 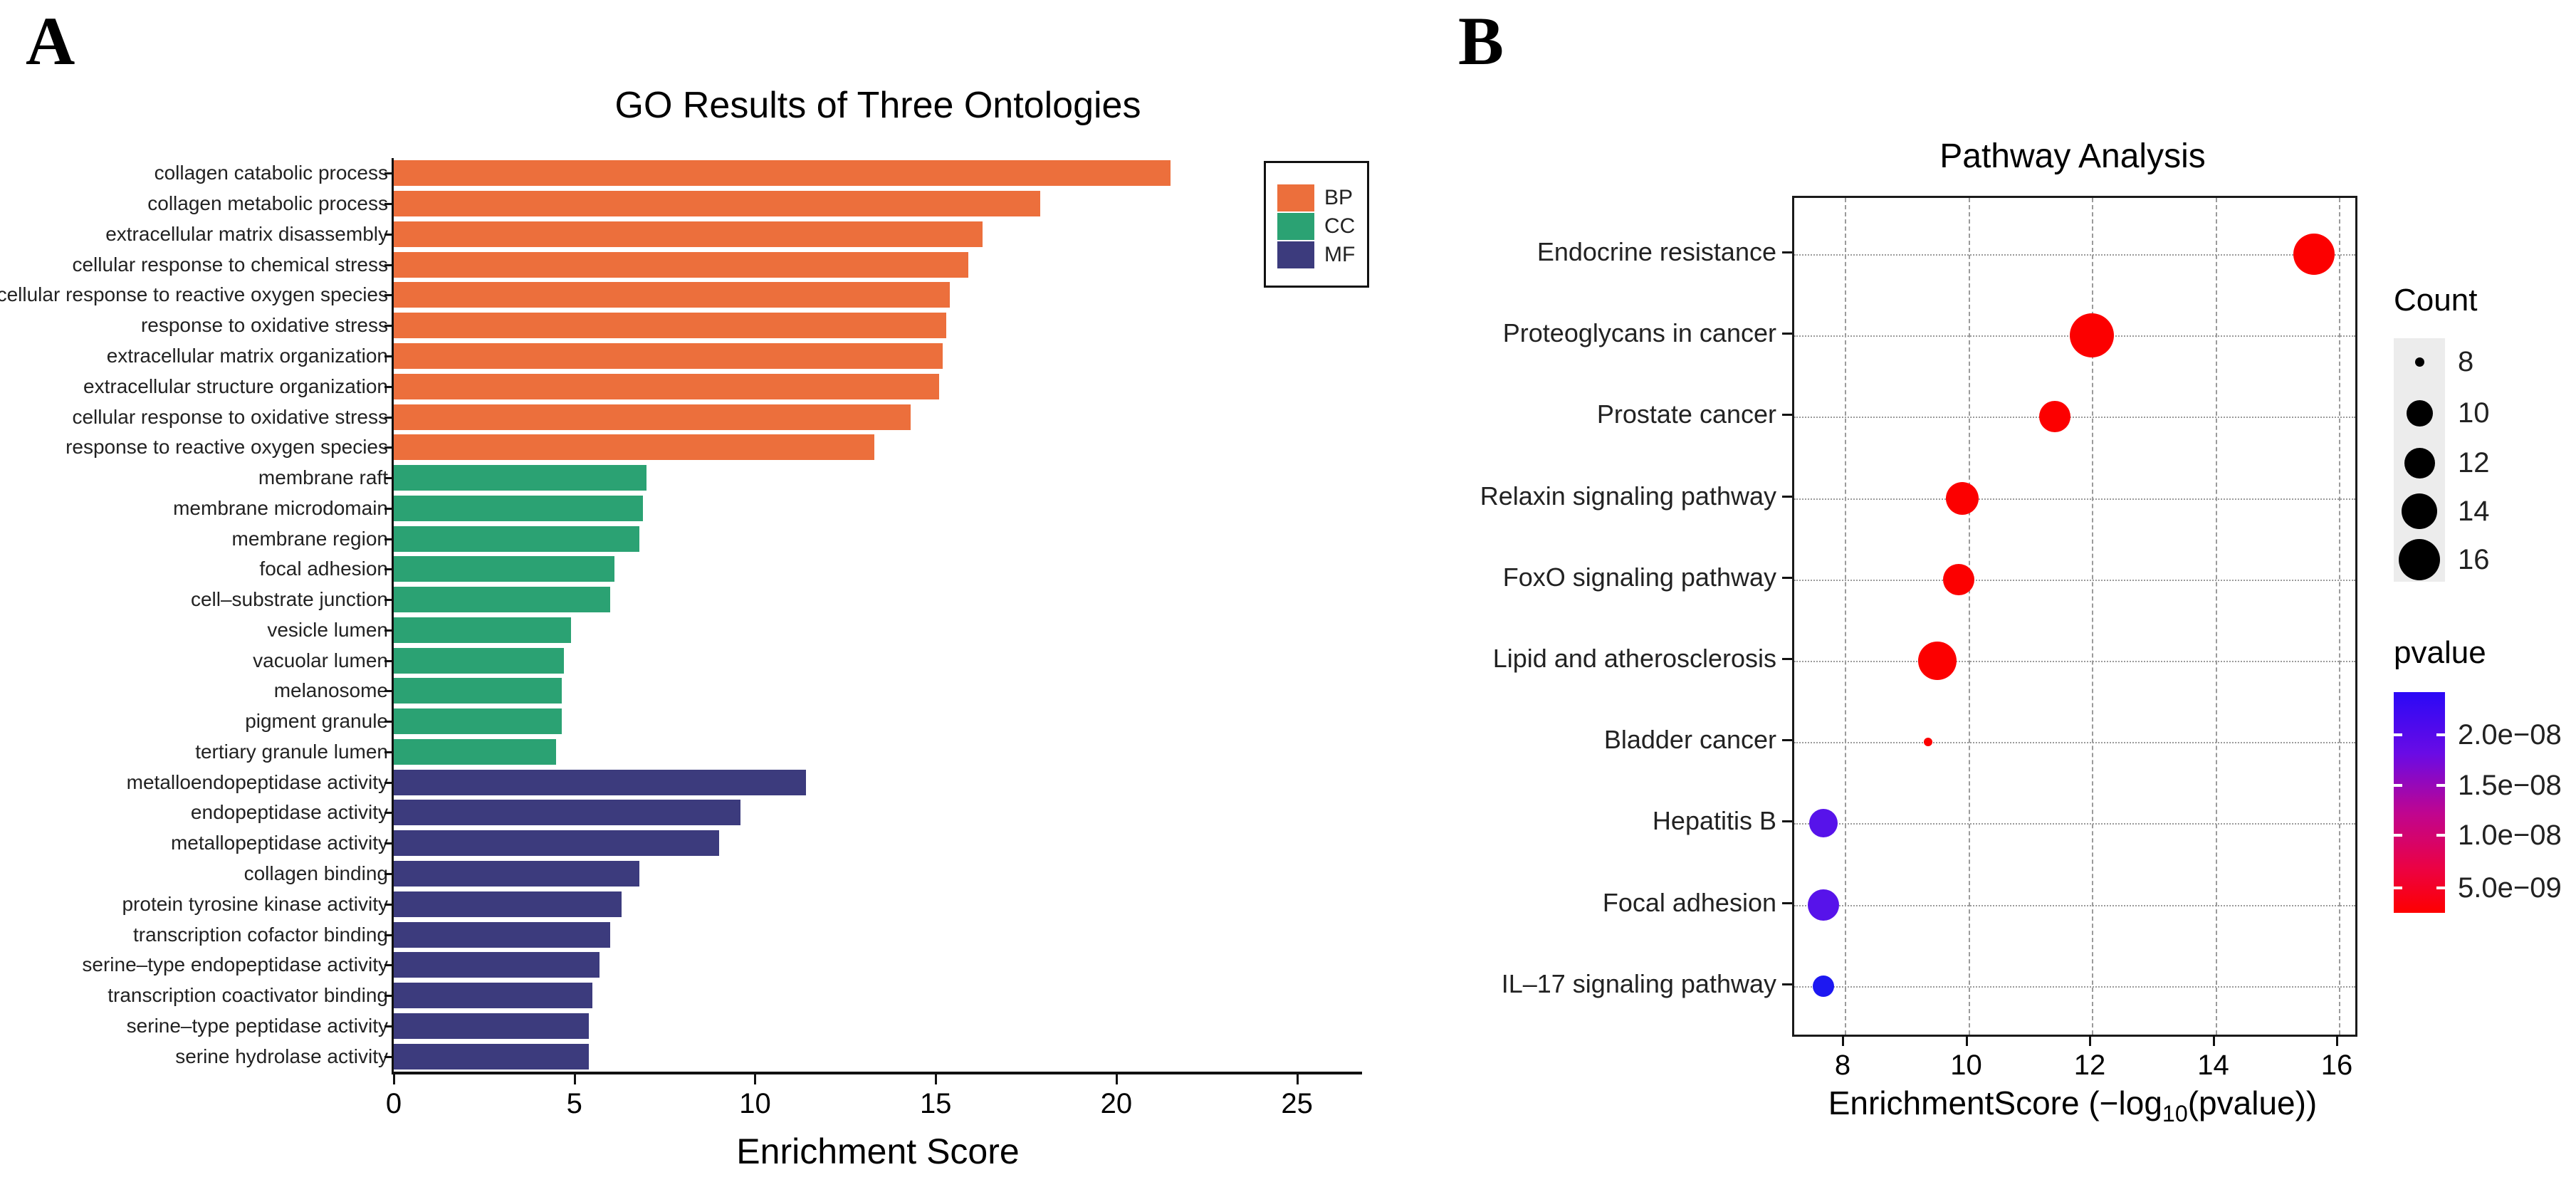 I want to click on pvalue-colorbar, so click(x=2419, y=802).